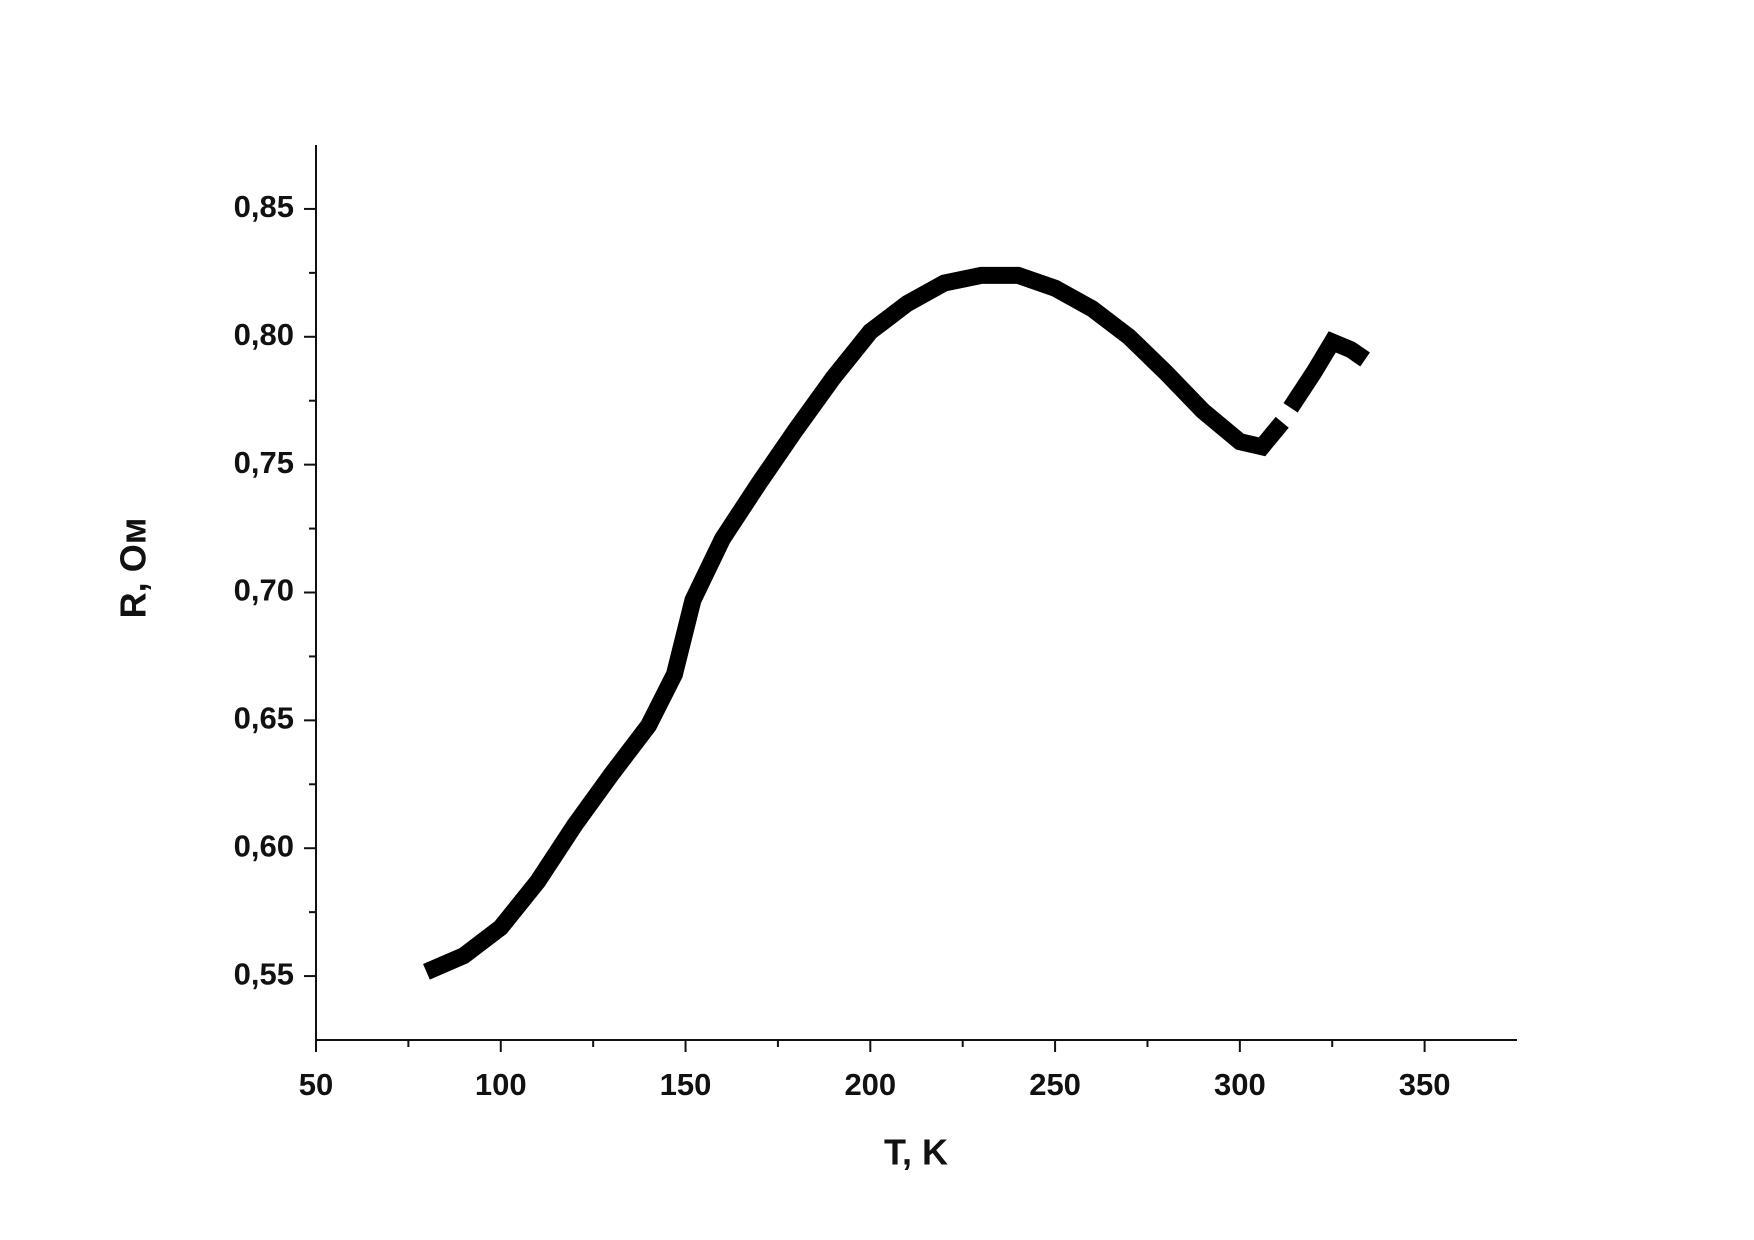  Describe the element at coordinates (686, 1084) in the screenshot. I see `x-tick-label: 150` at that location.